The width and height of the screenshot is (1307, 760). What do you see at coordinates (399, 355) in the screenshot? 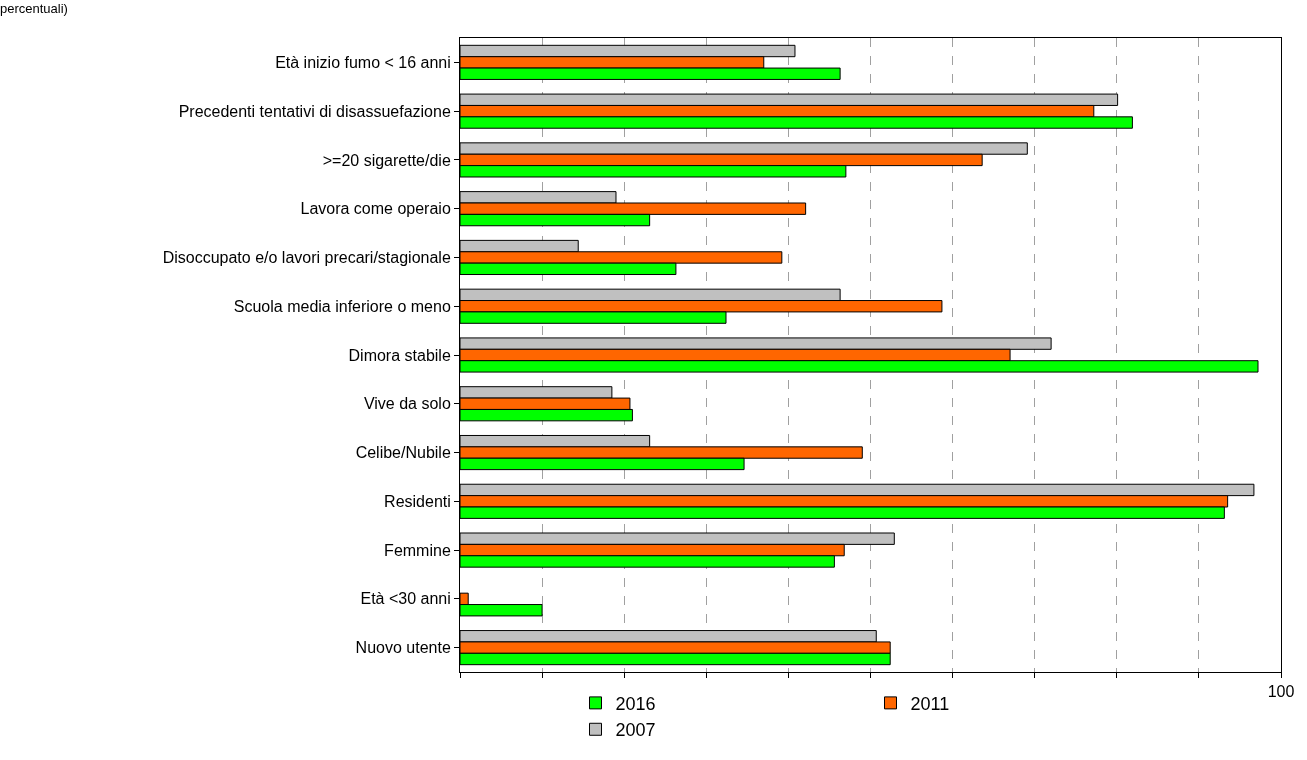
I see `y-tick-label: Dimora stabile` at bounding box center [399, 355].